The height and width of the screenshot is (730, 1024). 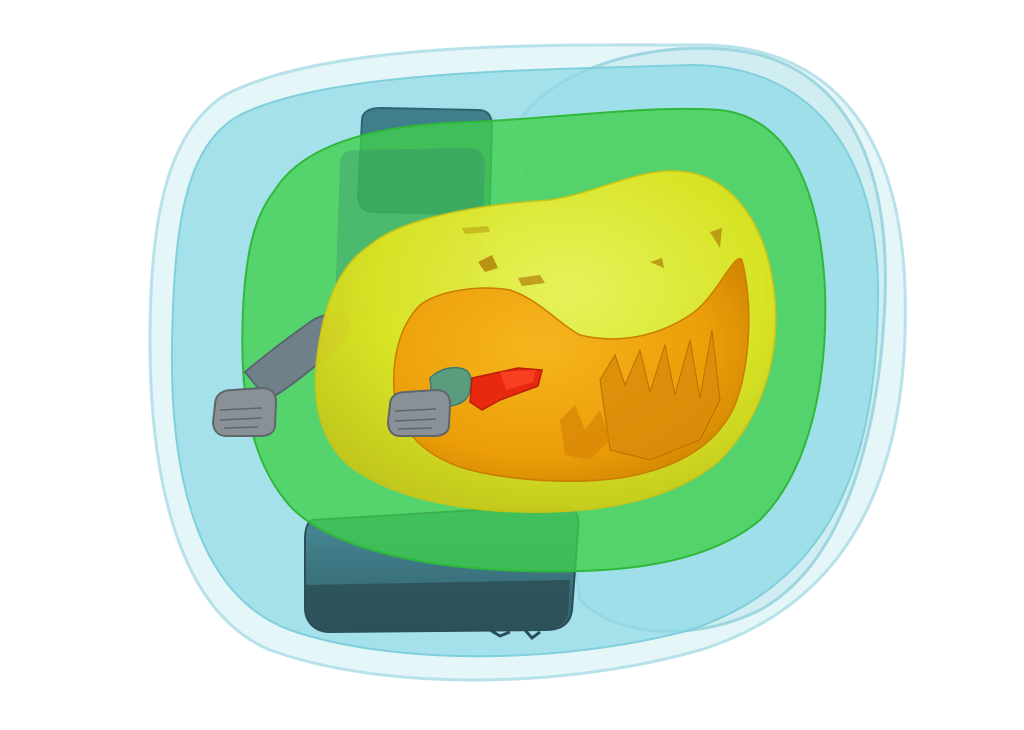 What do you see at coordinates (415, 419) in the screenshot?
I see `hand-right-fingers` at bounding box center [415, 419].